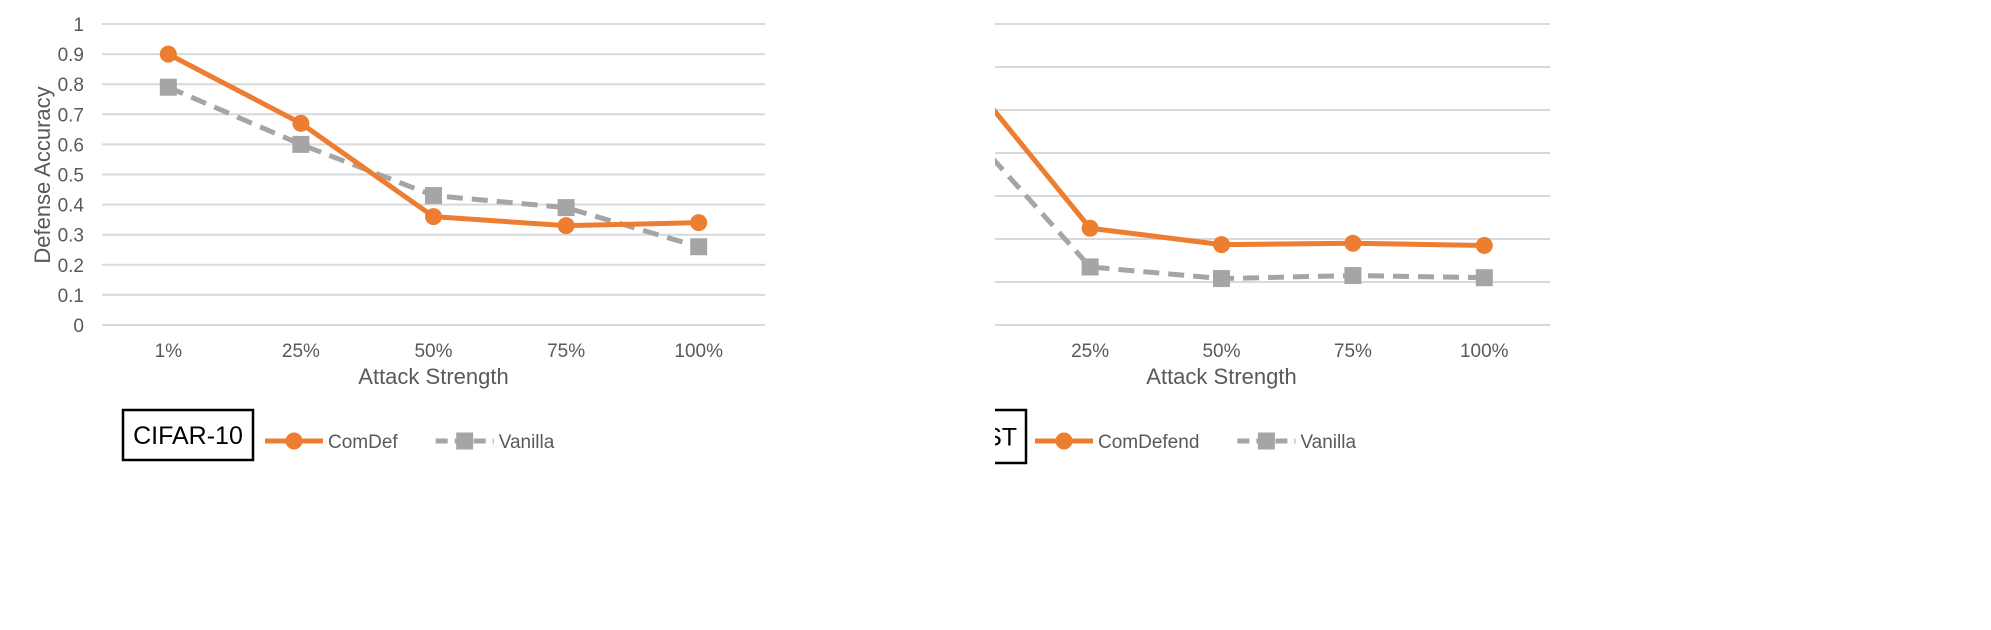 Image resolution: width=1991 pixels, height=630 pixels. What do you see at coordinates (42, 174) in the screenshot?
I see `y-axis-title: Defense Accuracy` at bounding box center [42, 174].